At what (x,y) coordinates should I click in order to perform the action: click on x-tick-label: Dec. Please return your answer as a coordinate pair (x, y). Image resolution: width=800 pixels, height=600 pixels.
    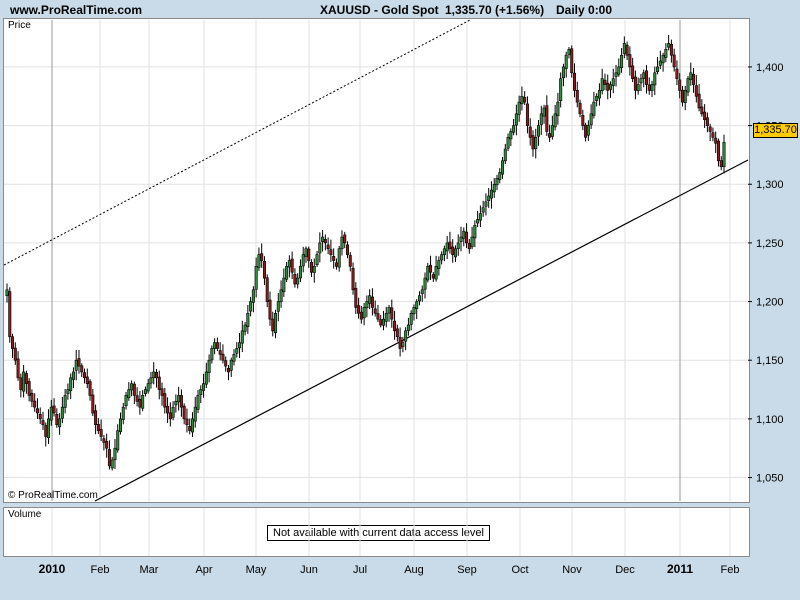
    Looking at the image, I should click on (625, 570).